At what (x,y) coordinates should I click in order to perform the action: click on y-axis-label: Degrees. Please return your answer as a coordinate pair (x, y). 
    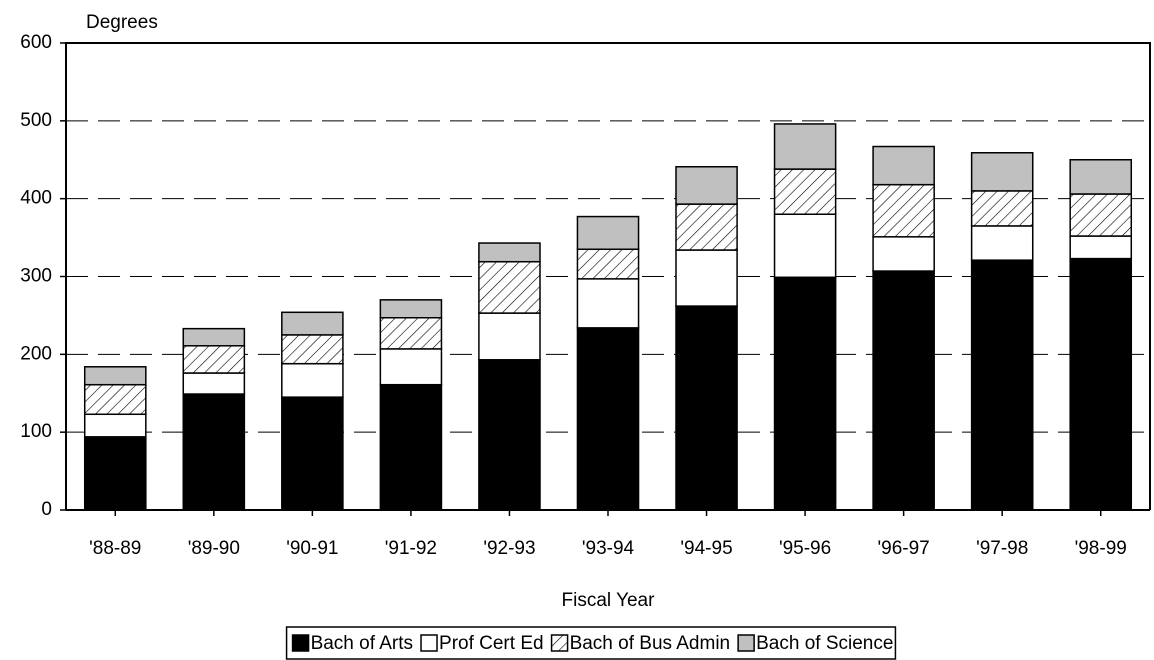
    Looking at the image, I should click on (122, 22).